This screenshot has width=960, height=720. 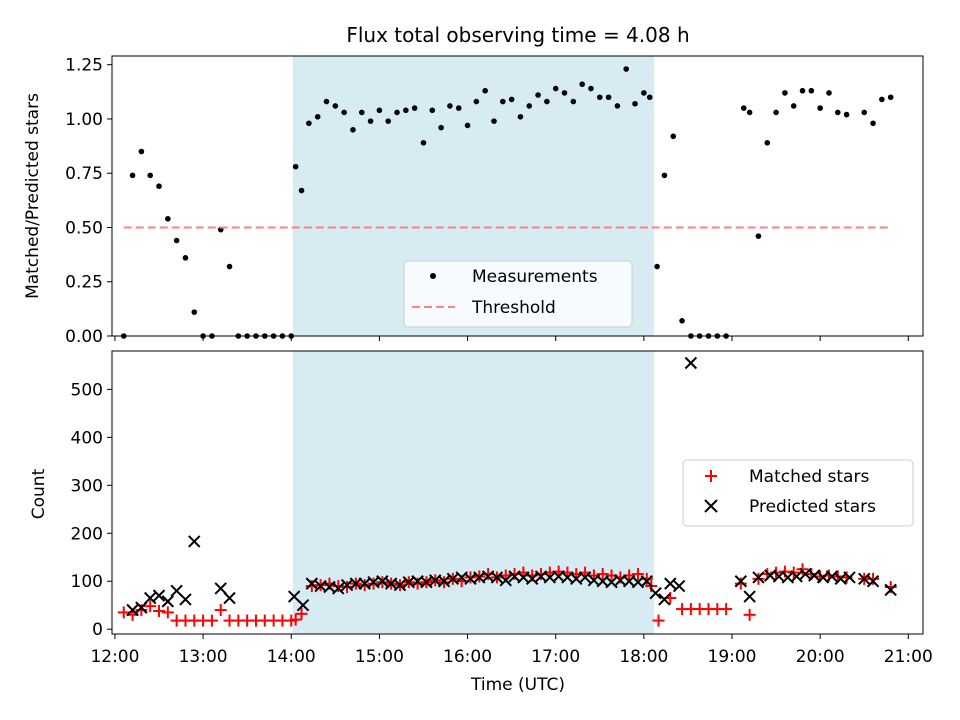 What do you see at coordinates (379, 657) in the screenshot?
I see `x-tick-label: 15:00` at bounding box center [379, 657].